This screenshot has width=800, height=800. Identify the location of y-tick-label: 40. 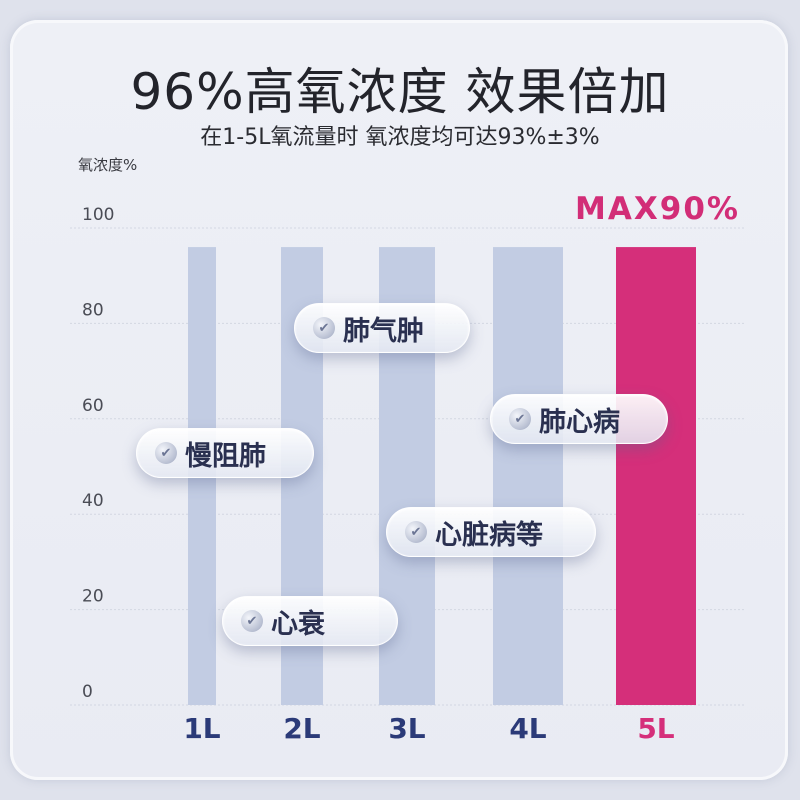
(93, 501).